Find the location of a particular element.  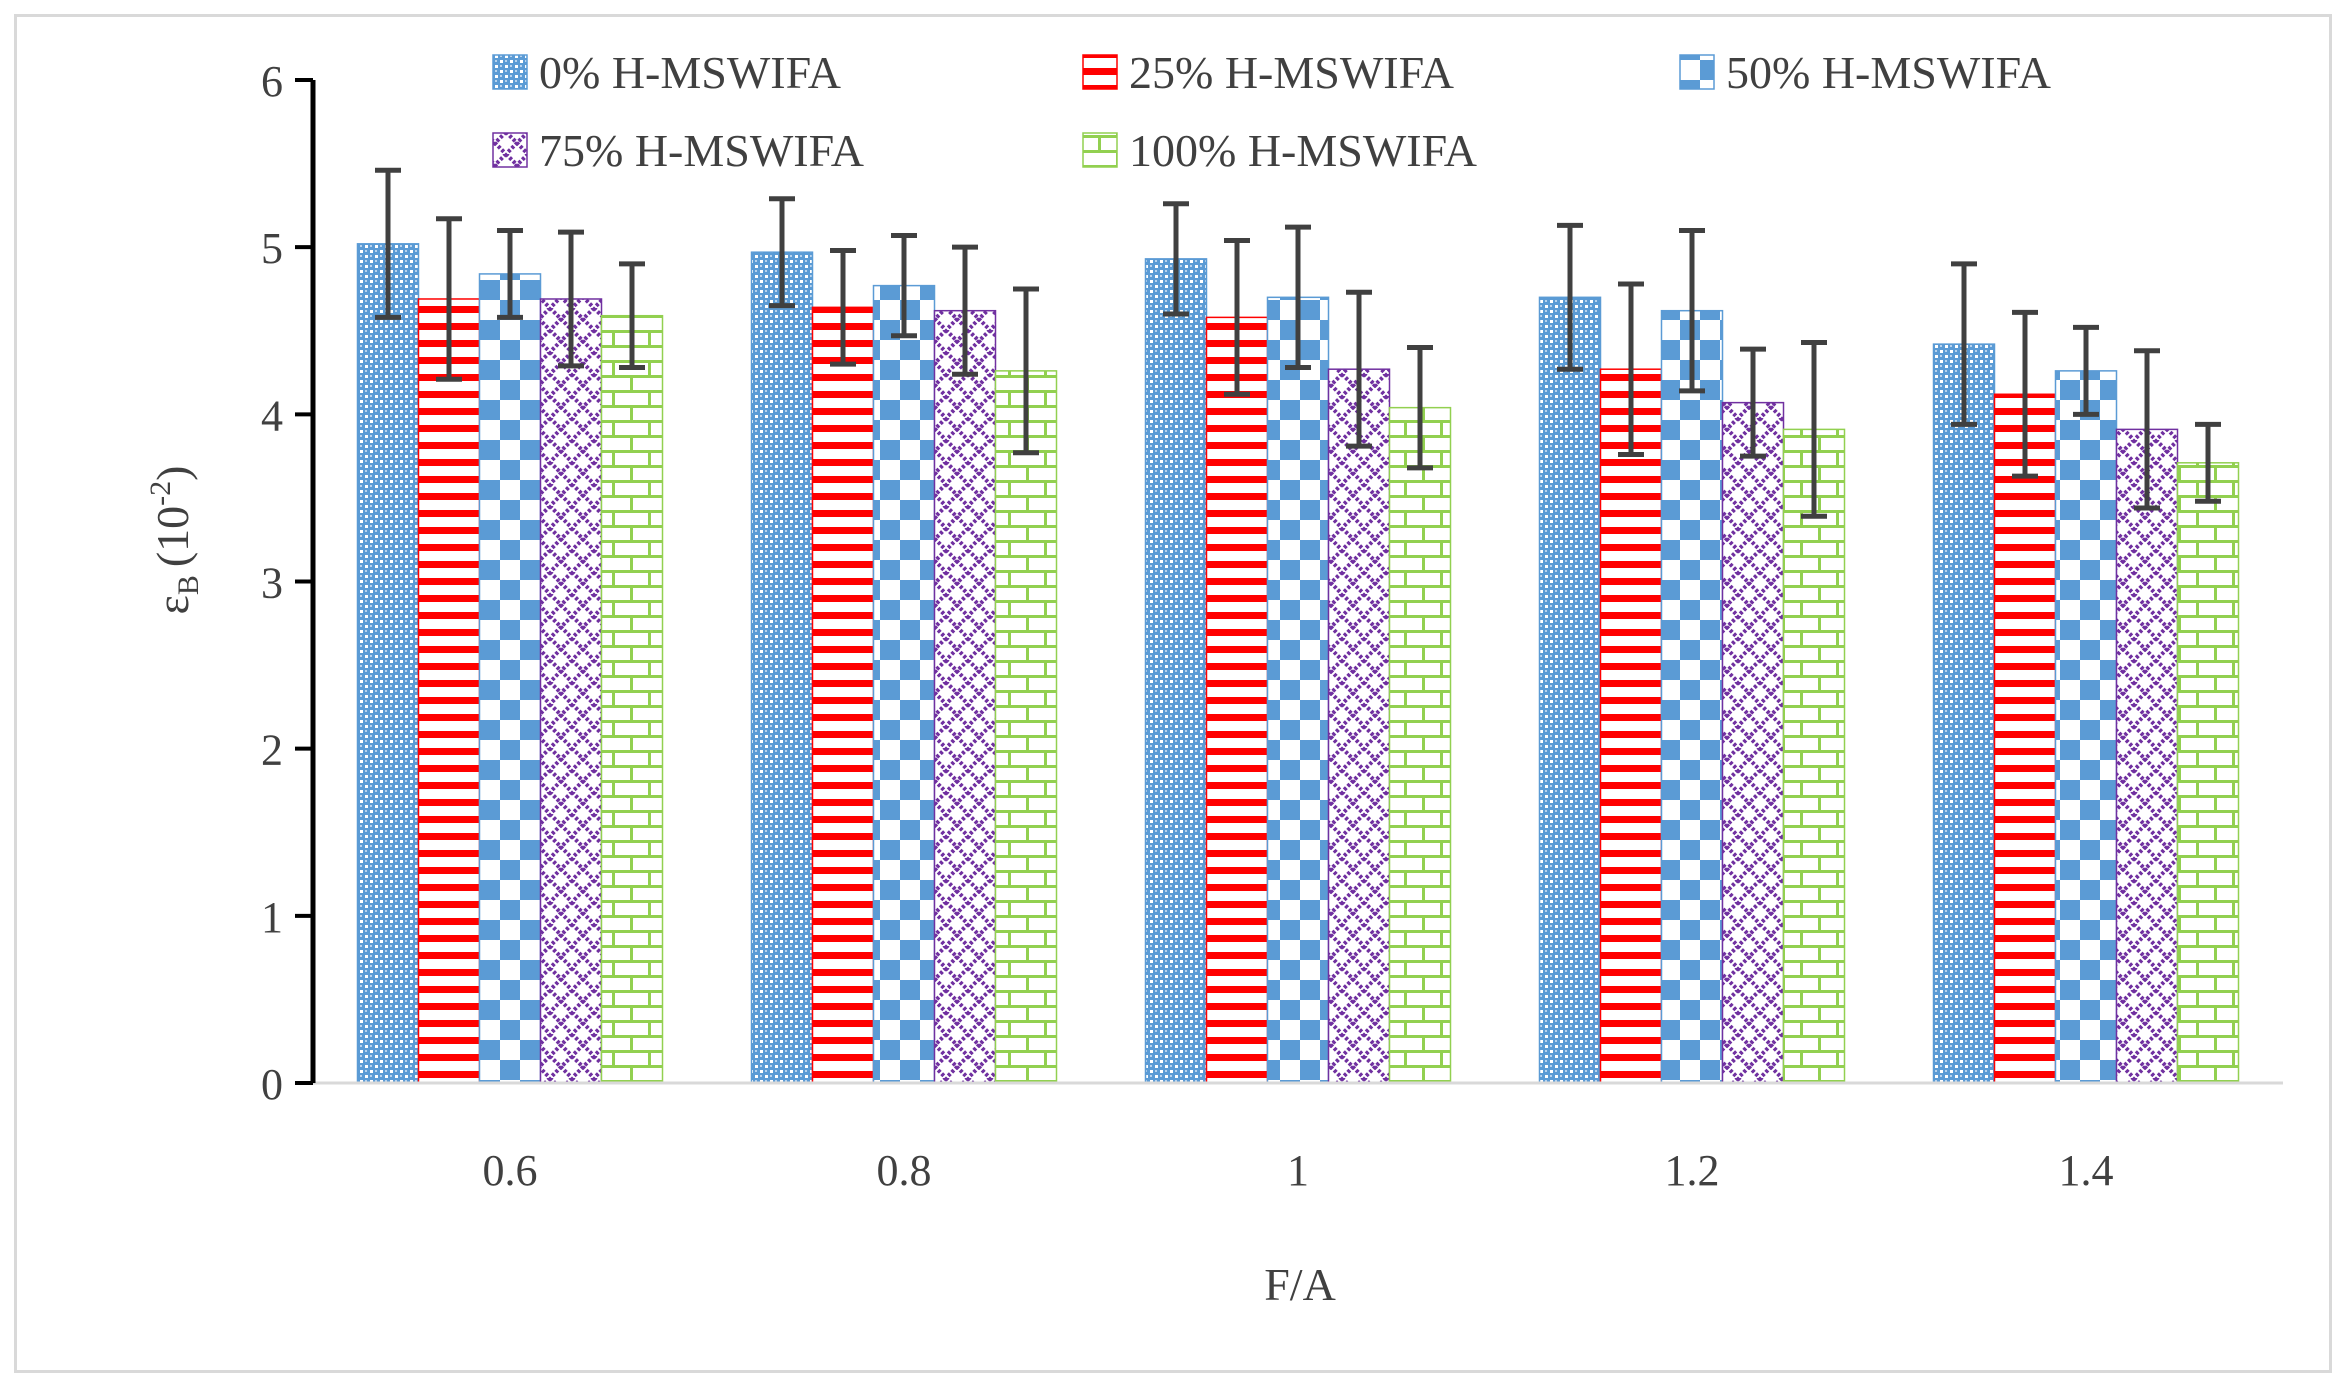

y-tick-label: 3 is located at coordinates (272, 583).